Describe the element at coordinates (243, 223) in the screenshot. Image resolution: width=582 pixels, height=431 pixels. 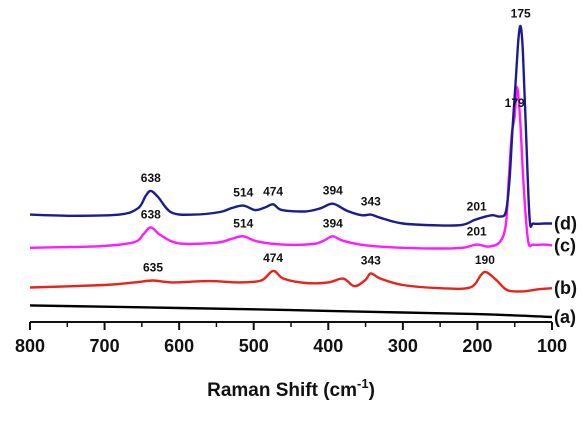
I see `peak-label-c-1: 514` at that location.